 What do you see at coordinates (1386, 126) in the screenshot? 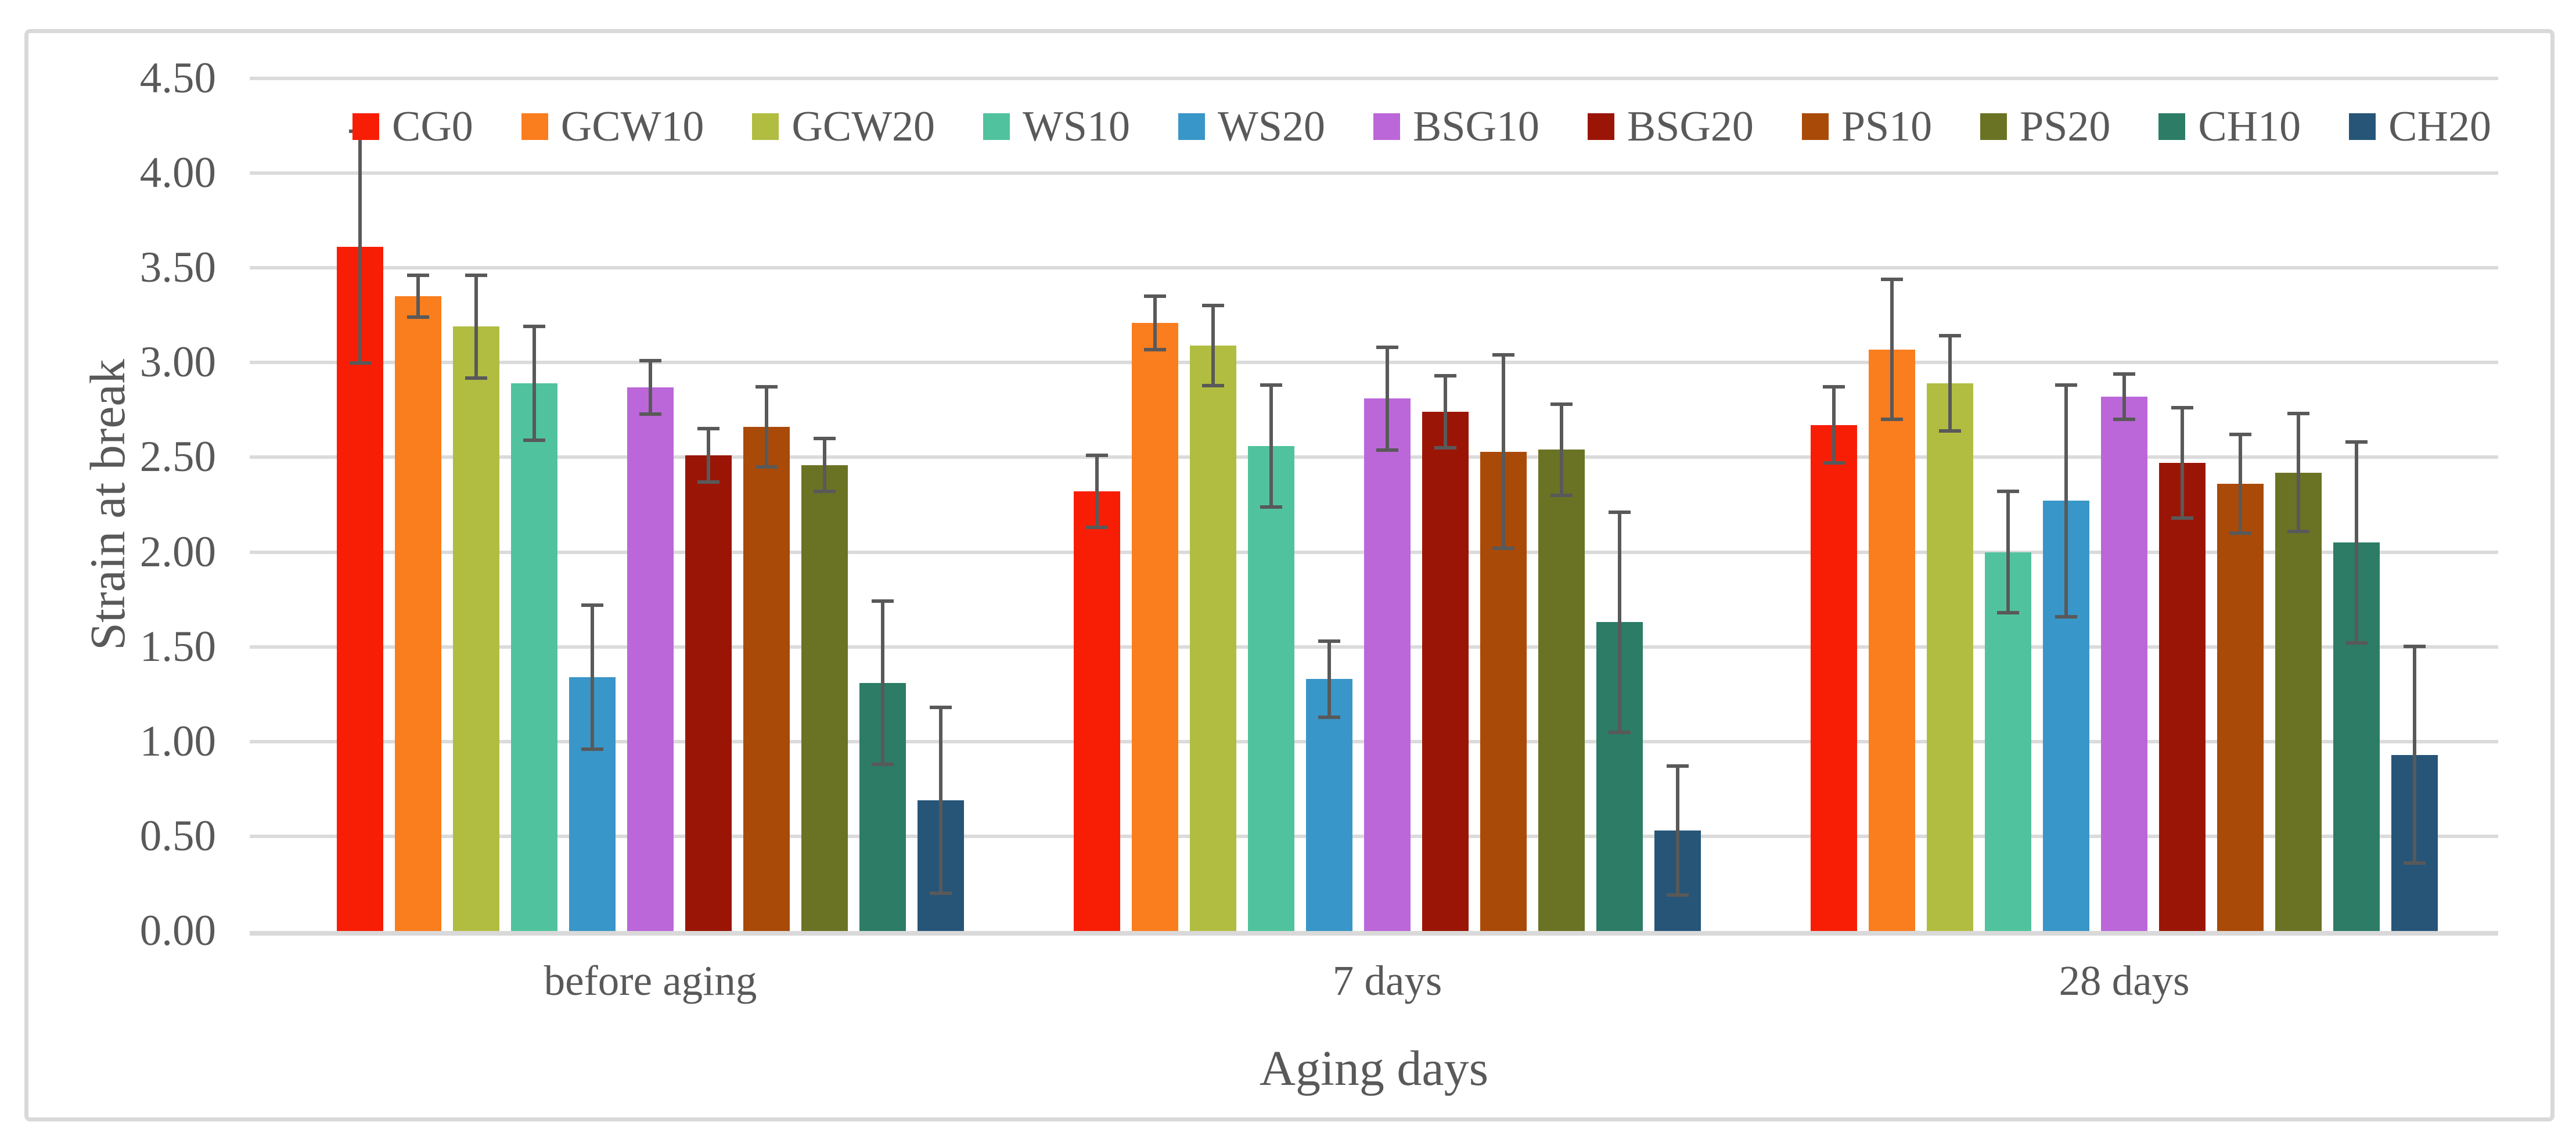
I see `legend-swatch-BSG10` at bounding box center [1386, 126].